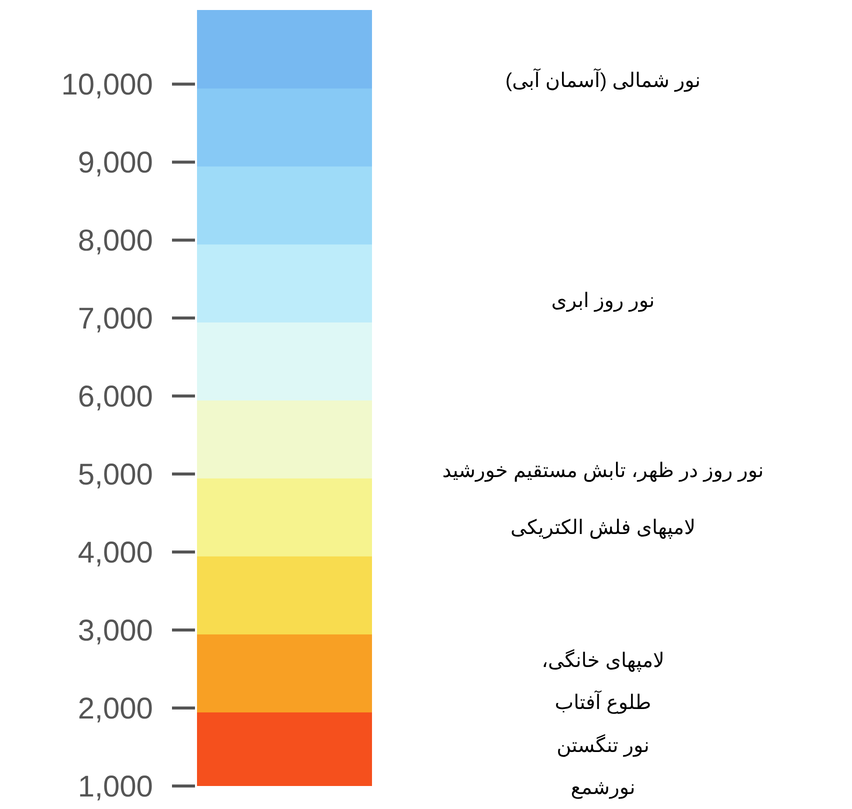  Describe the element at coordinates (603, 745) in the screenshot. I see `text: نور تنگستن` at that location.